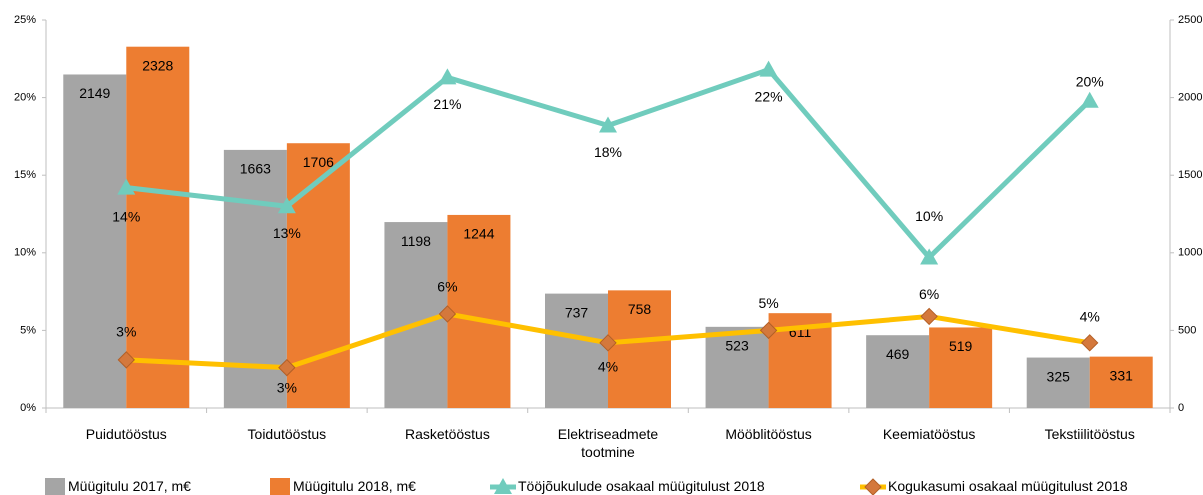 This screenshot has width=1203, height=495. What do you see at coordinates (354, 486) in the screenshot?
I see `legend-label: Müügitulu 2018, m€` at bounding box center [354, 486].